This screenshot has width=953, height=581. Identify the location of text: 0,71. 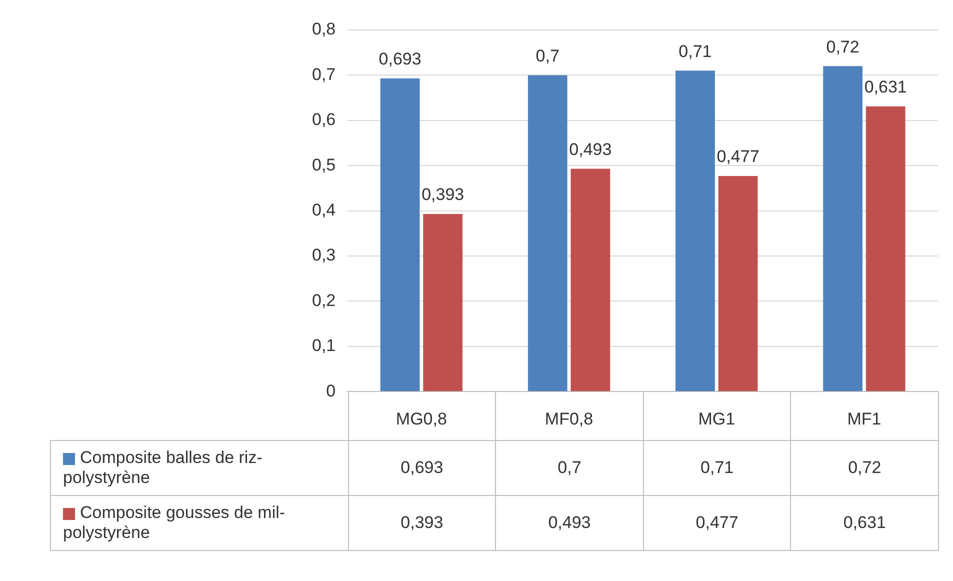
(695, 51).